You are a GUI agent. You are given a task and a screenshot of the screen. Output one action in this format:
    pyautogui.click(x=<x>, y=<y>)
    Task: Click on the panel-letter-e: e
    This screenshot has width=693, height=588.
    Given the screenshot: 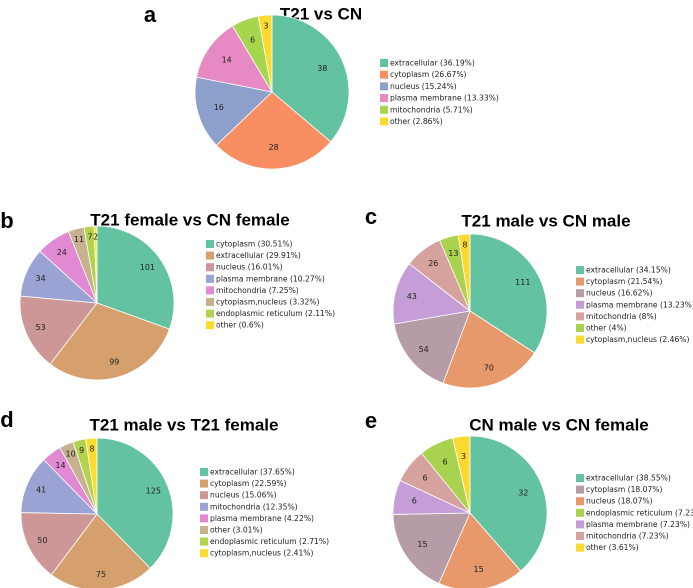 What is the action you would take?
    pyautogui.click(x=371, y=420)
    